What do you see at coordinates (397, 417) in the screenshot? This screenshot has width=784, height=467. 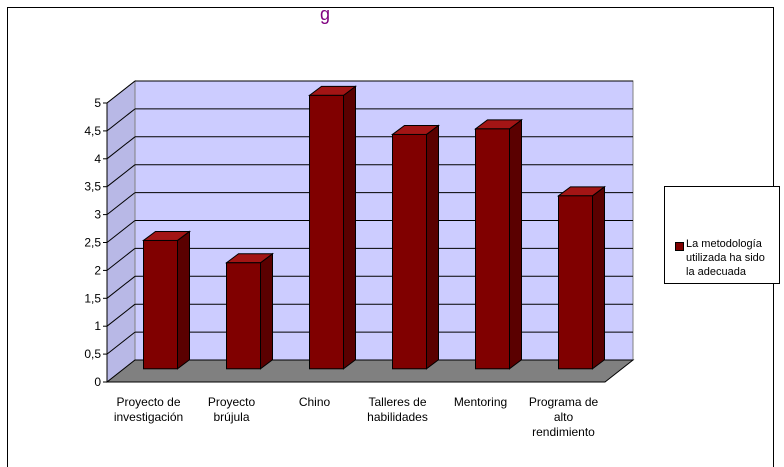 I see `x-category-label: habilidades` at bounding box center [397, 417].